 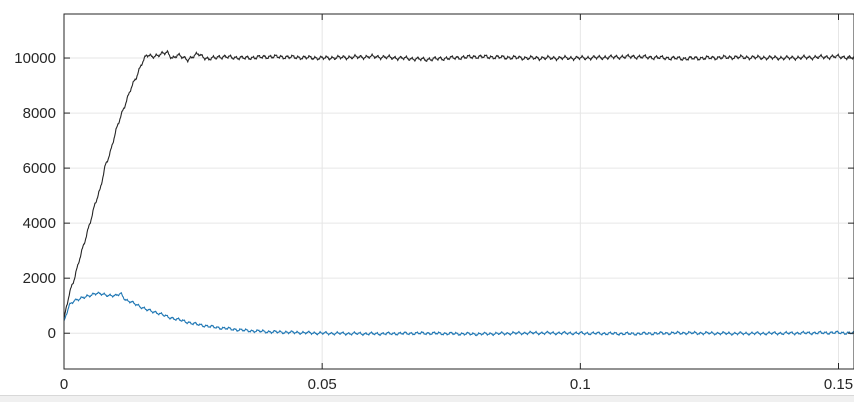 What do you see at coordinates (838, 384) in the screenshot?
I see `x-tick-label-3: 0.15` at bounding box center [838, 384].